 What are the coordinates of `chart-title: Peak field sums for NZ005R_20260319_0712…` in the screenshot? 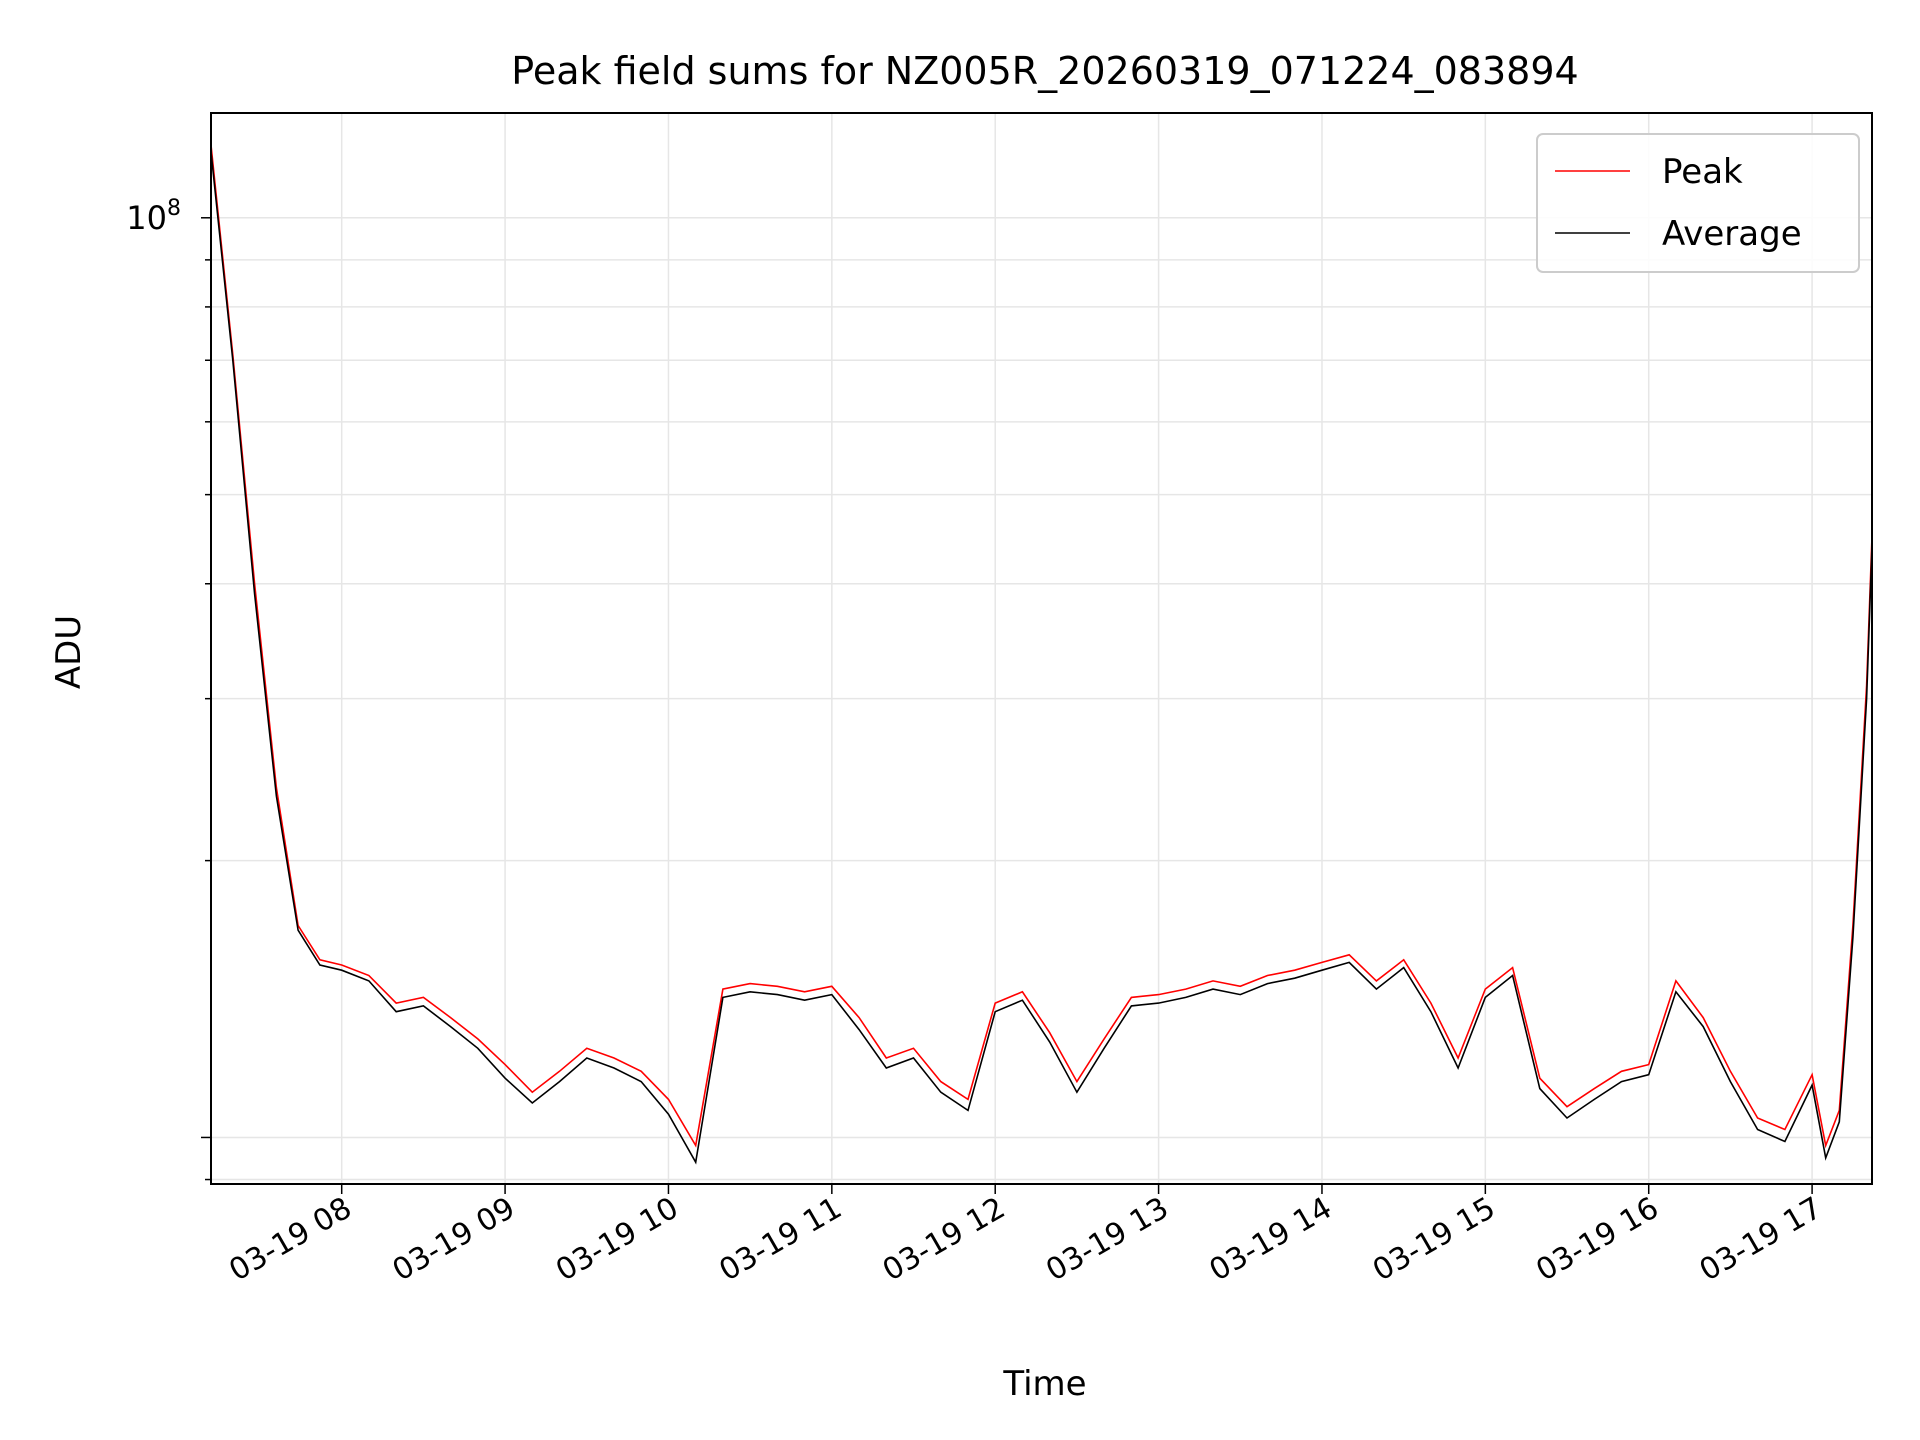 It's located at (1044, 71).